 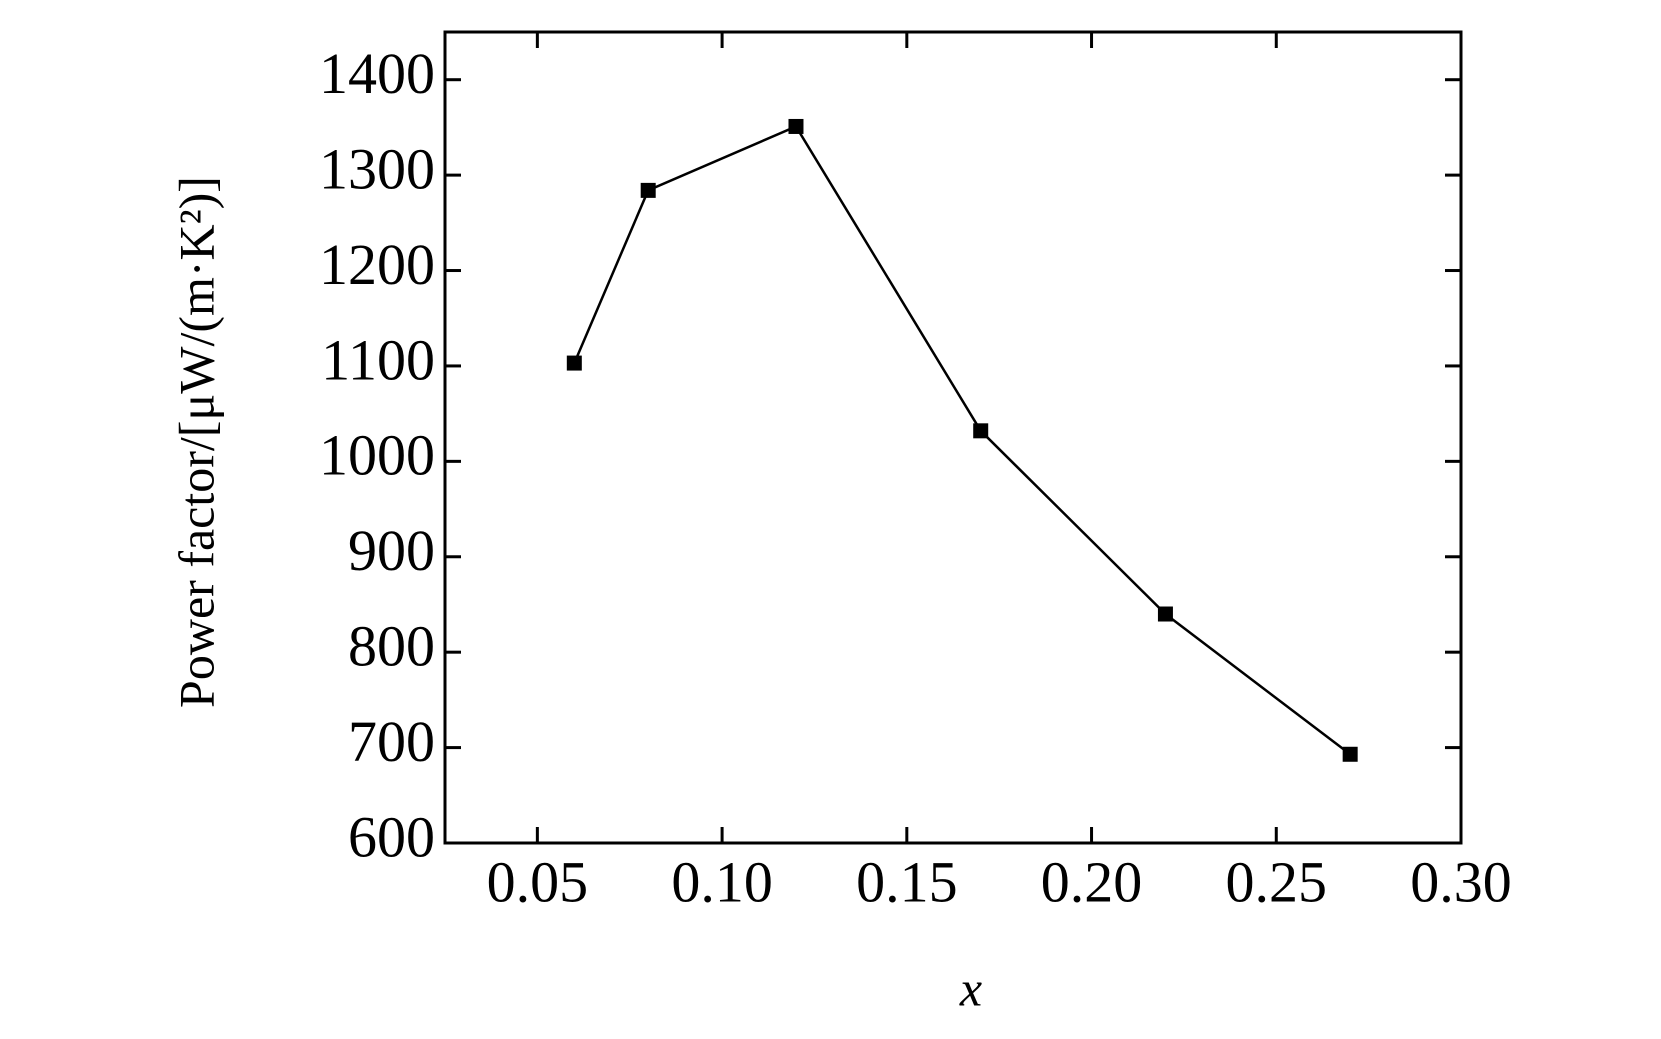 I want to click on y-tick-label: 1100, so click(x=378, y=359).